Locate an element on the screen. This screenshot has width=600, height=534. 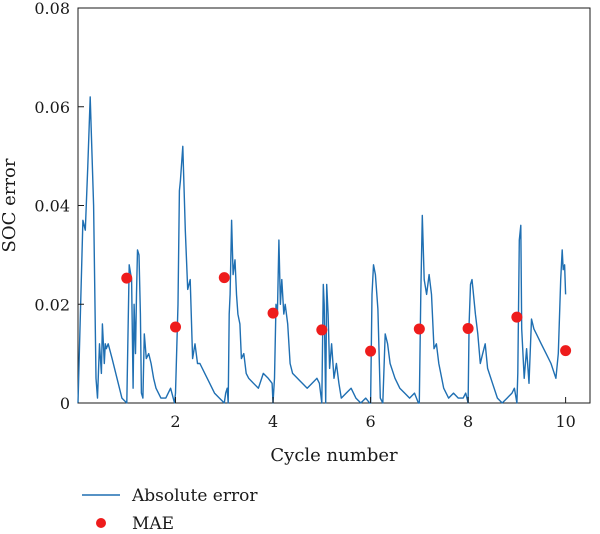
x-tick-label: 8 is located at coordinates (468, 421).